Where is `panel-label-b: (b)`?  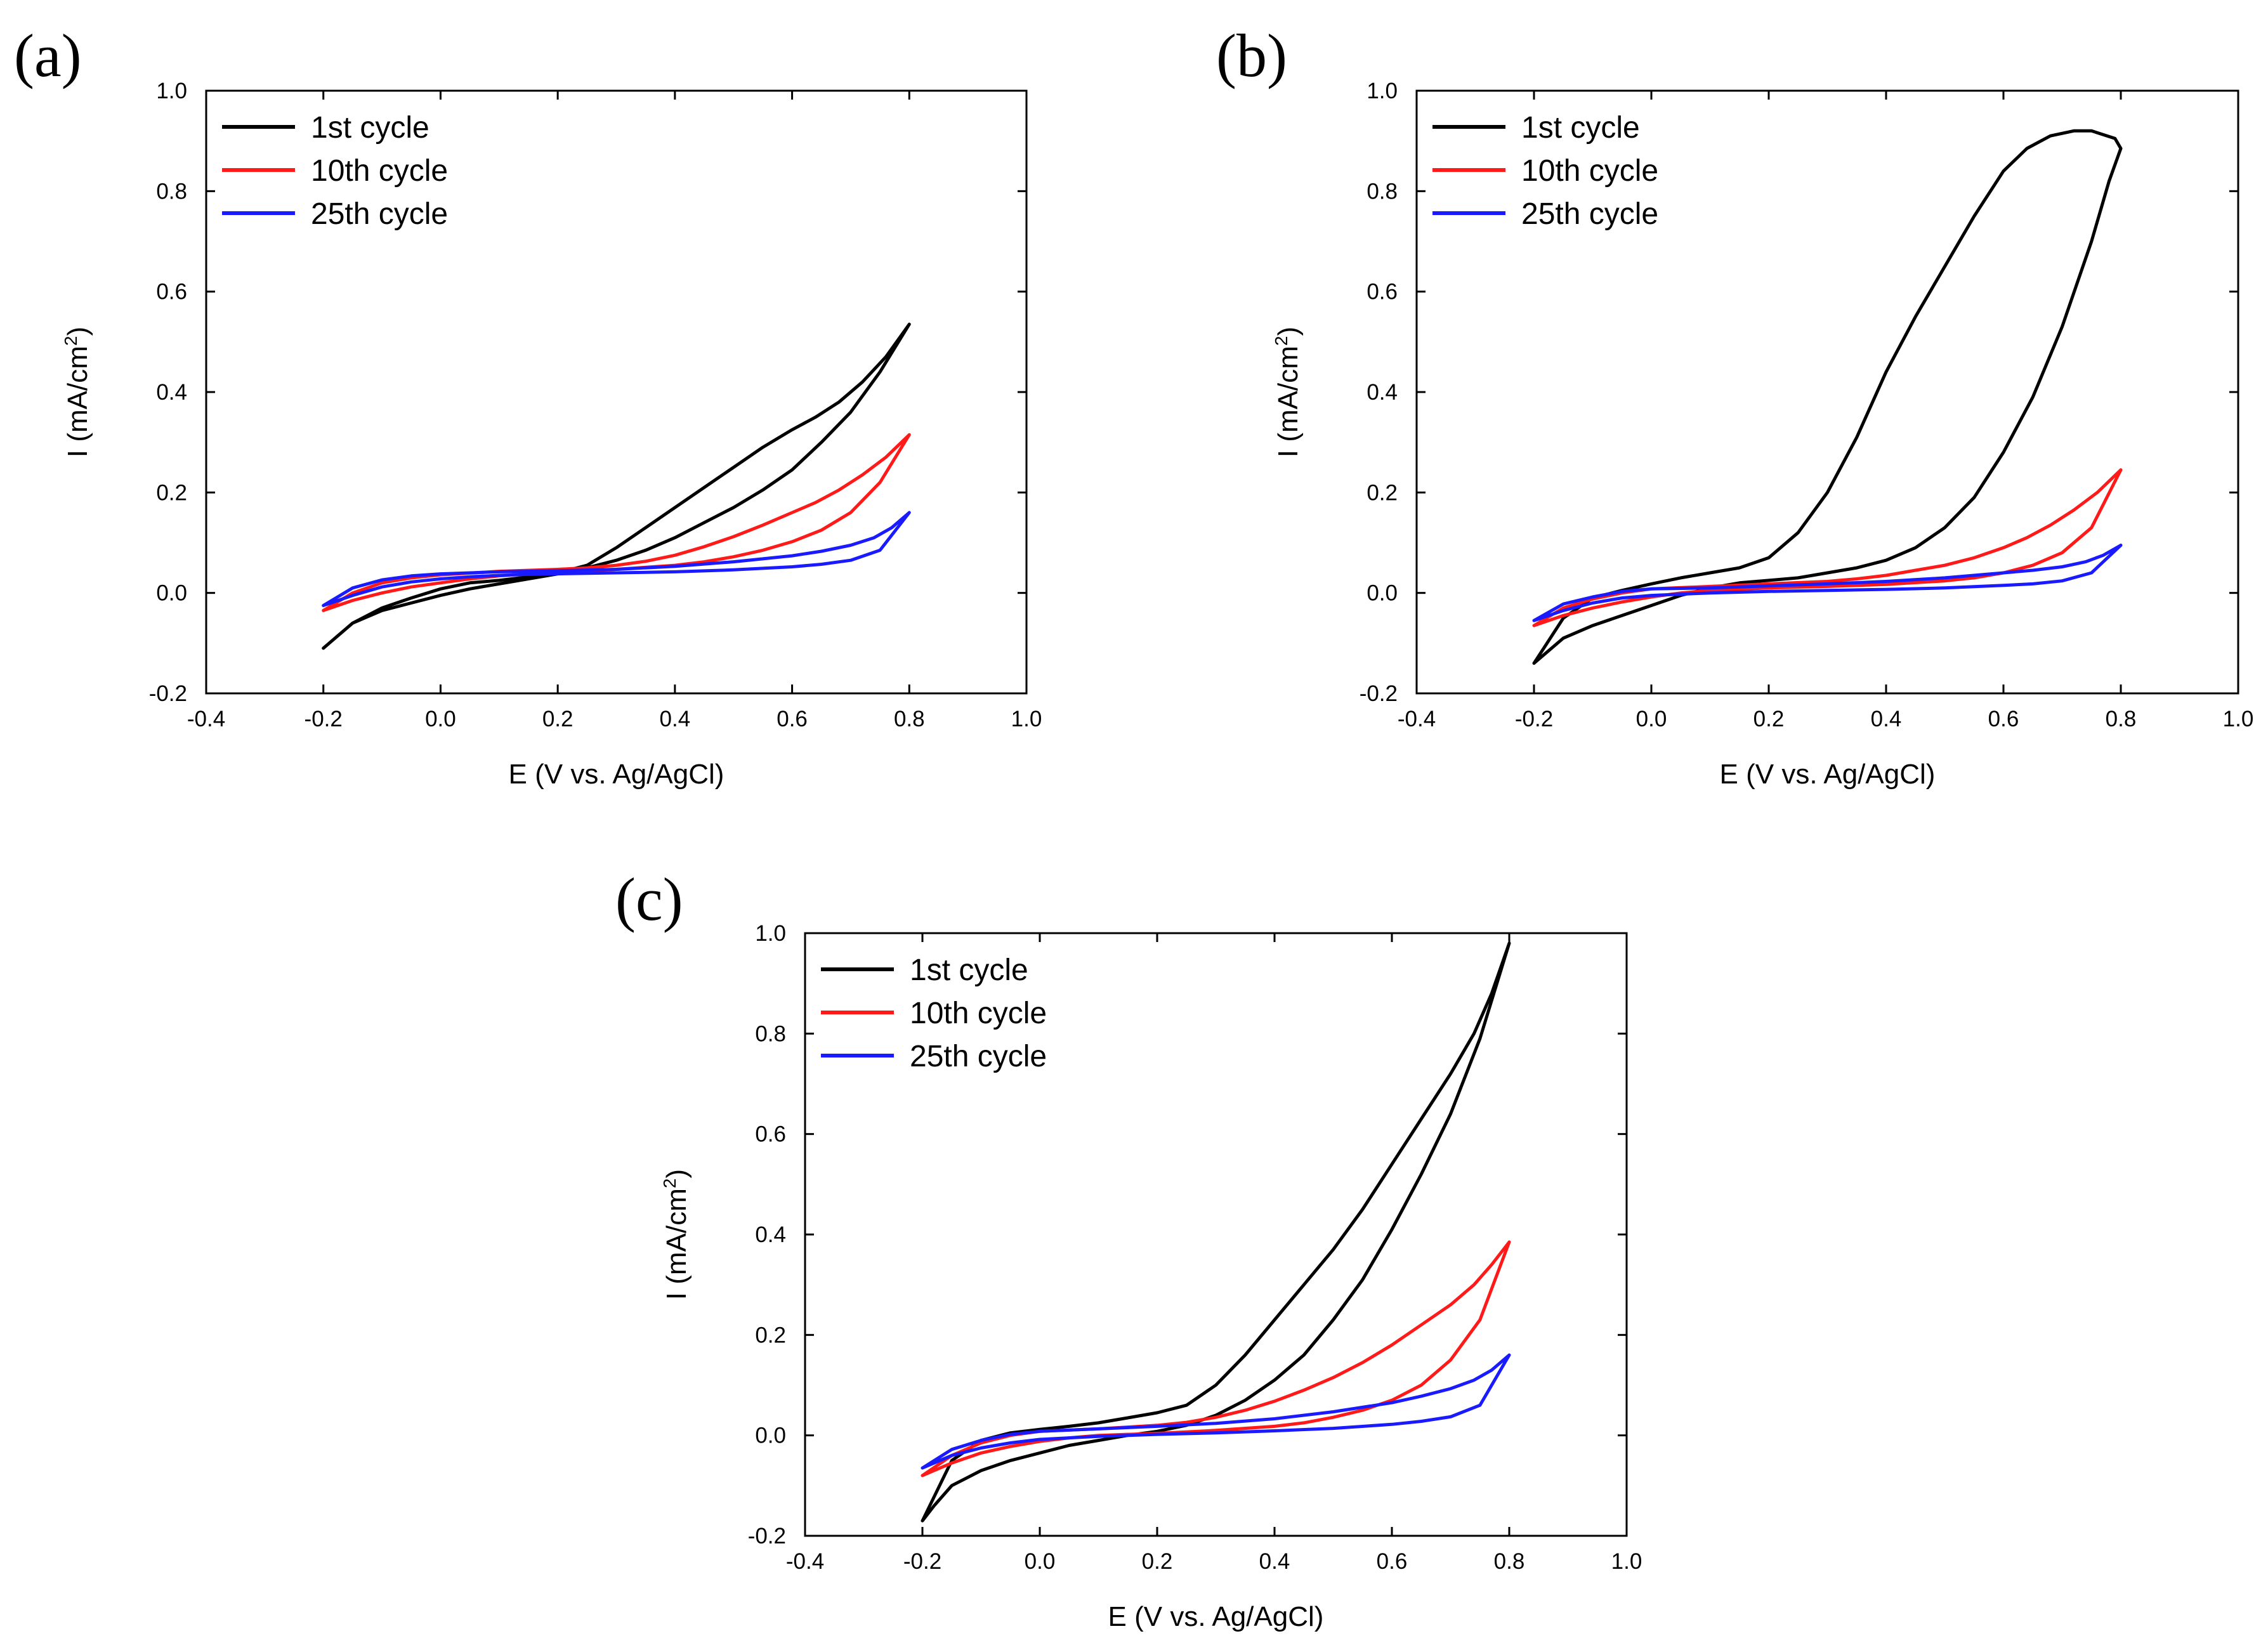
panel-label-b: (b) is located at coordinates (1251, 55).